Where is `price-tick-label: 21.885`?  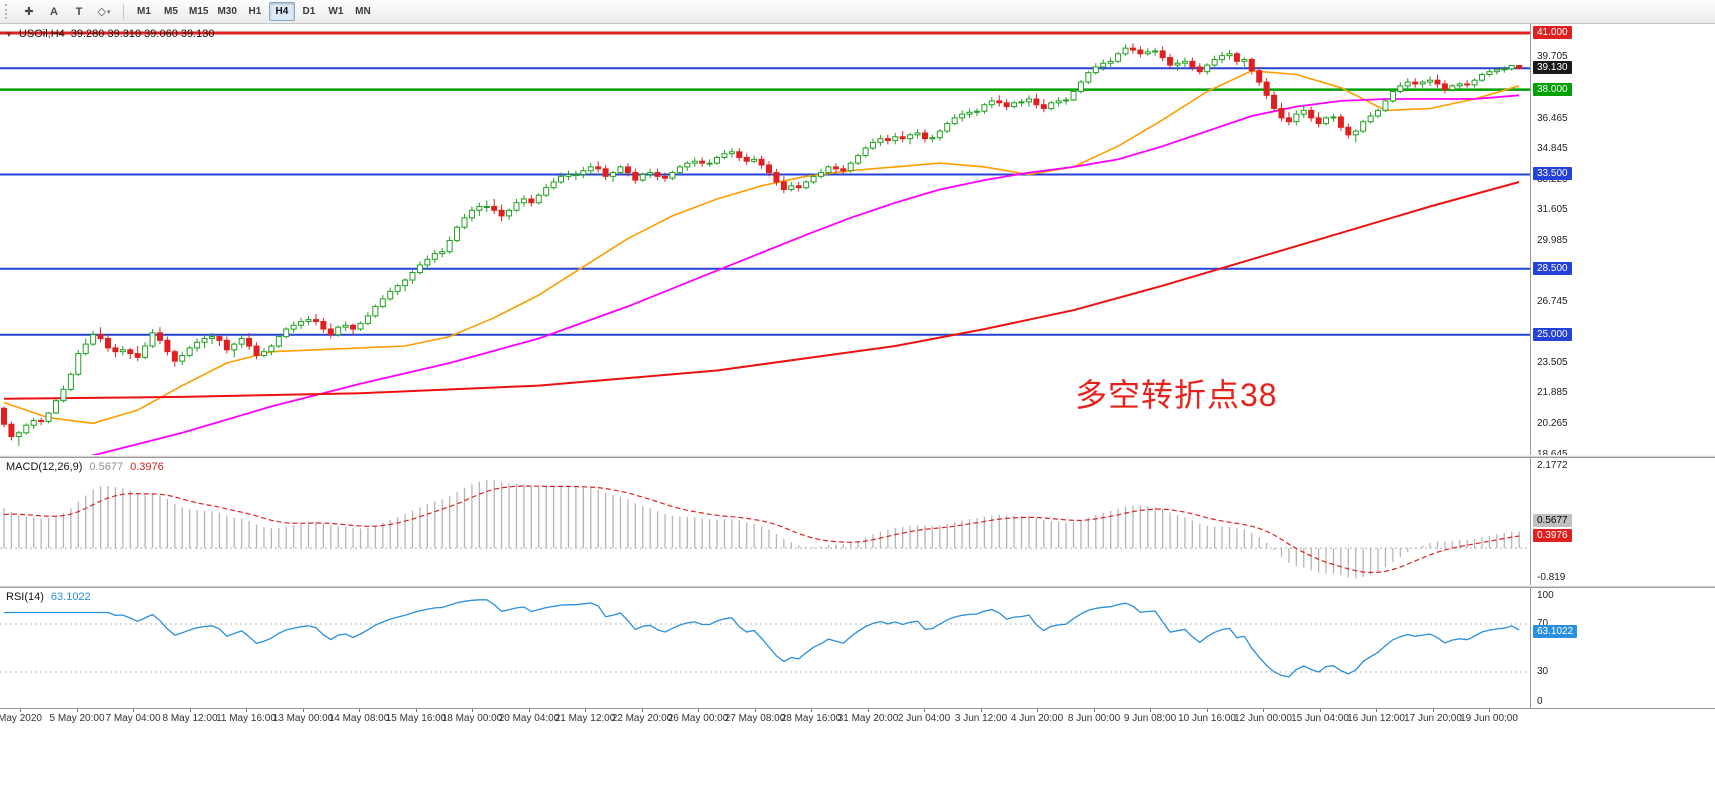 price-tick-label: 21.885 is located at coordinates (1552, 392).